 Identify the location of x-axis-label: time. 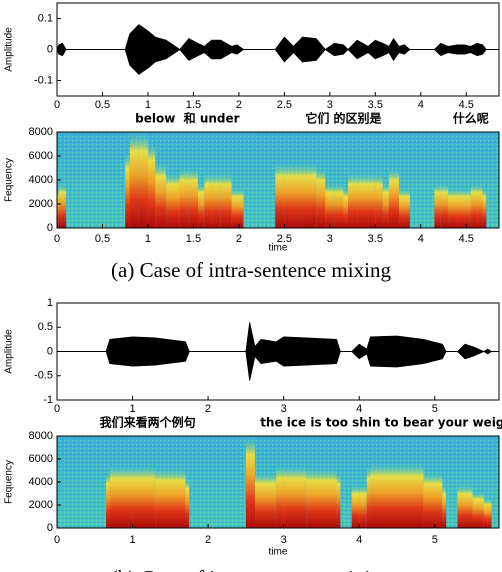
(278, 248).